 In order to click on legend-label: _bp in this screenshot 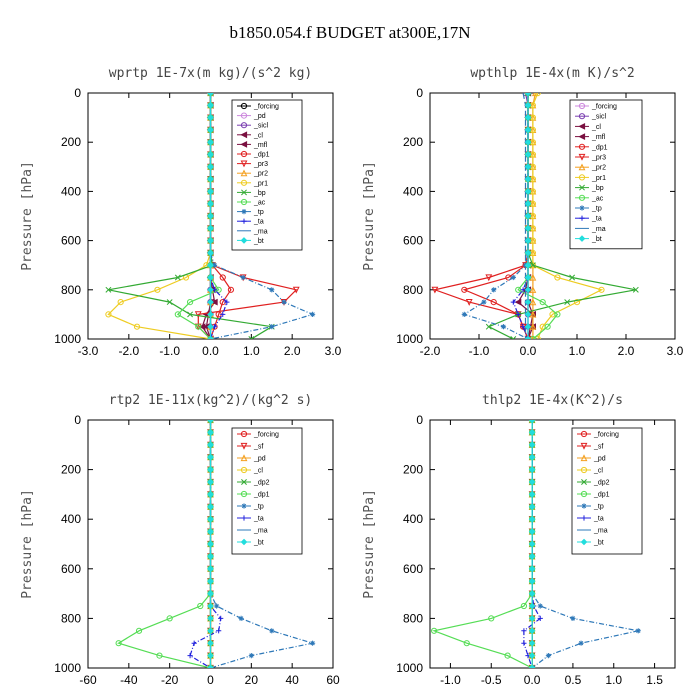, I will do `click(259, 193)`.